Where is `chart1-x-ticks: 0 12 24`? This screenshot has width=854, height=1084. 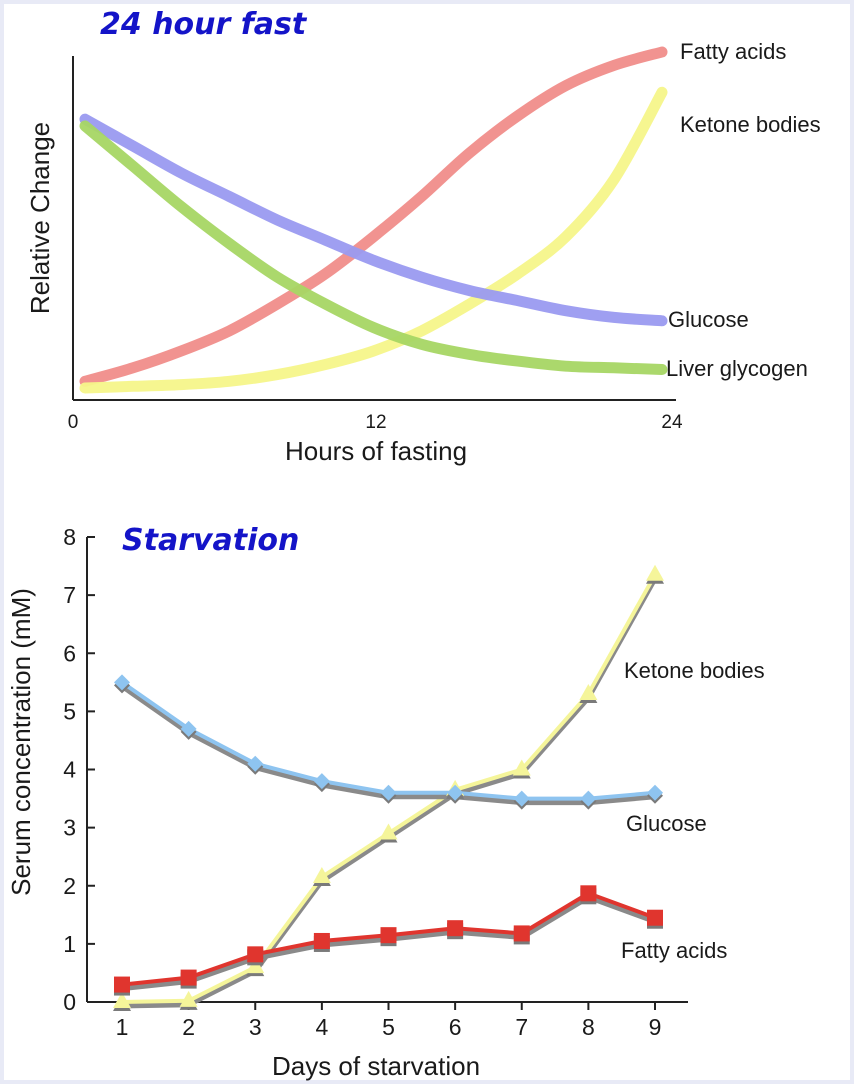
chart1-x-ticks: 0 12 24 is located at coordinates (375, 422).